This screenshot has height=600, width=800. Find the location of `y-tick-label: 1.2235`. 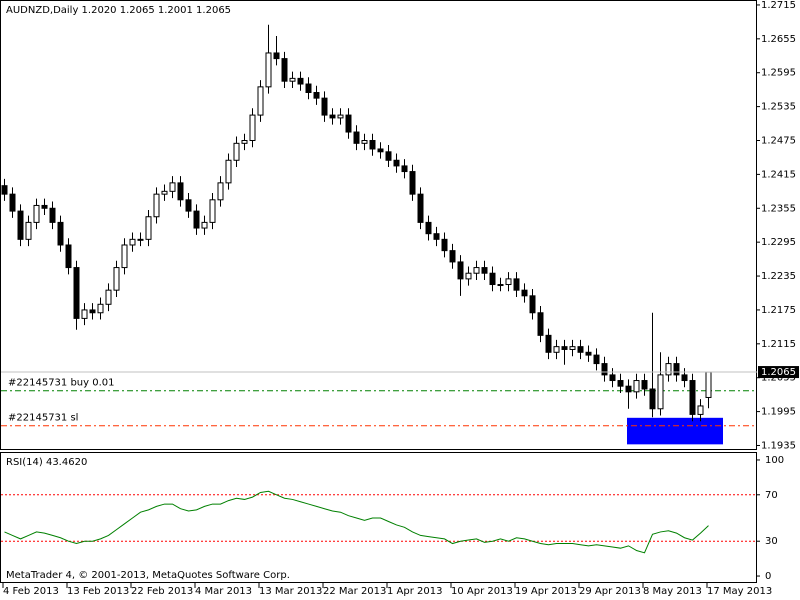

y-tick-label: 1.2235 is located at coordinates (778, 276).